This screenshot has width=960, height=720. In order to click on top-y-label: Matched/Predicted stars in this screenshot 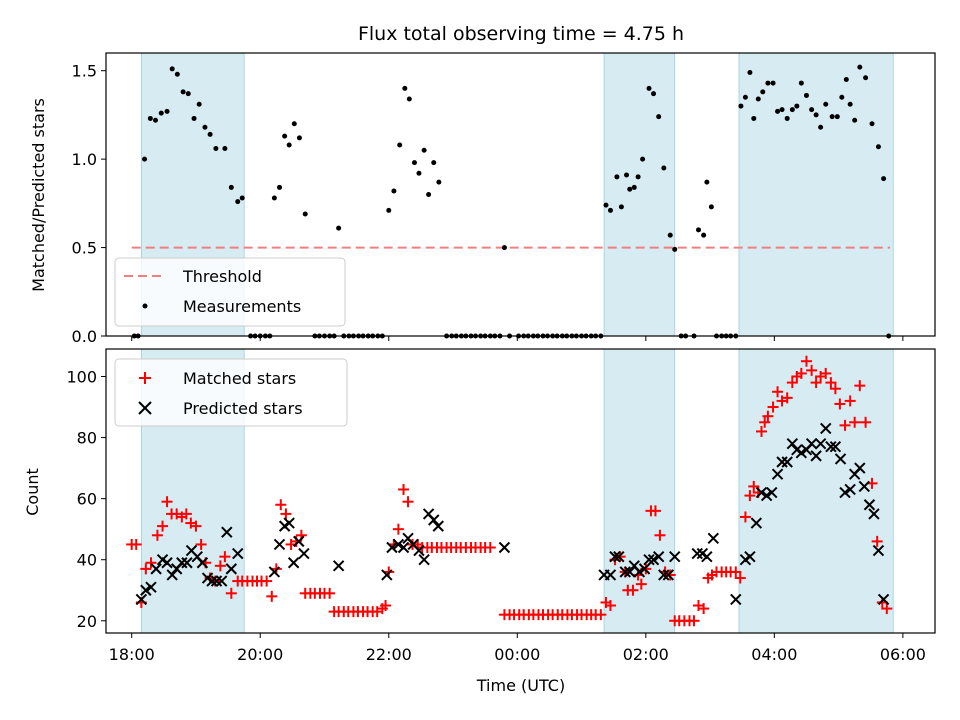, I will do `click(38, 195)`.